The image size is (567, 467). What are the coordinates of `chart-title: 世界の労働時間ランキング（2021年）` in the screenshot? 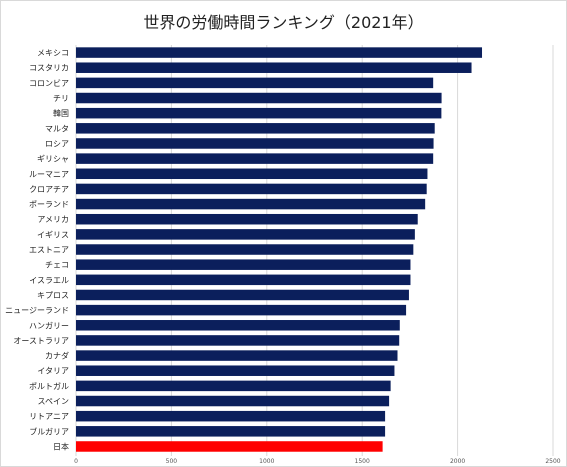 It's located at (283, 22).